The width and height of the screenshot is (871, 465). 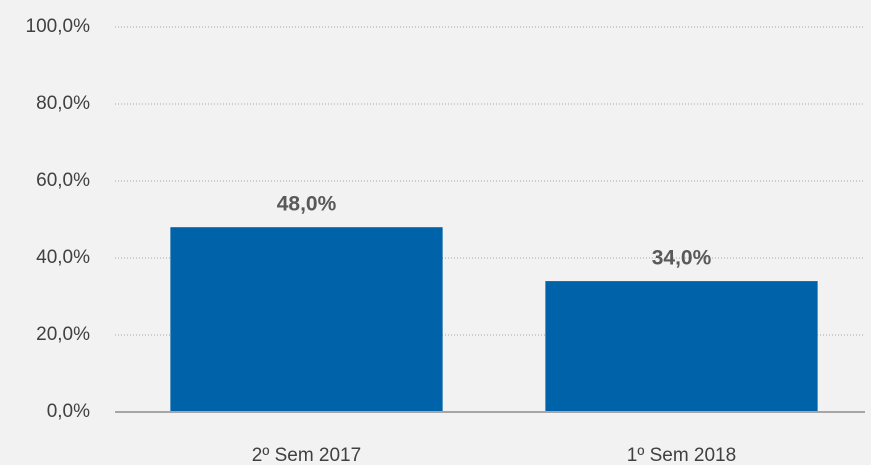 I want to click on y-tick-label: 40,0%, so click(x=63, y=257).